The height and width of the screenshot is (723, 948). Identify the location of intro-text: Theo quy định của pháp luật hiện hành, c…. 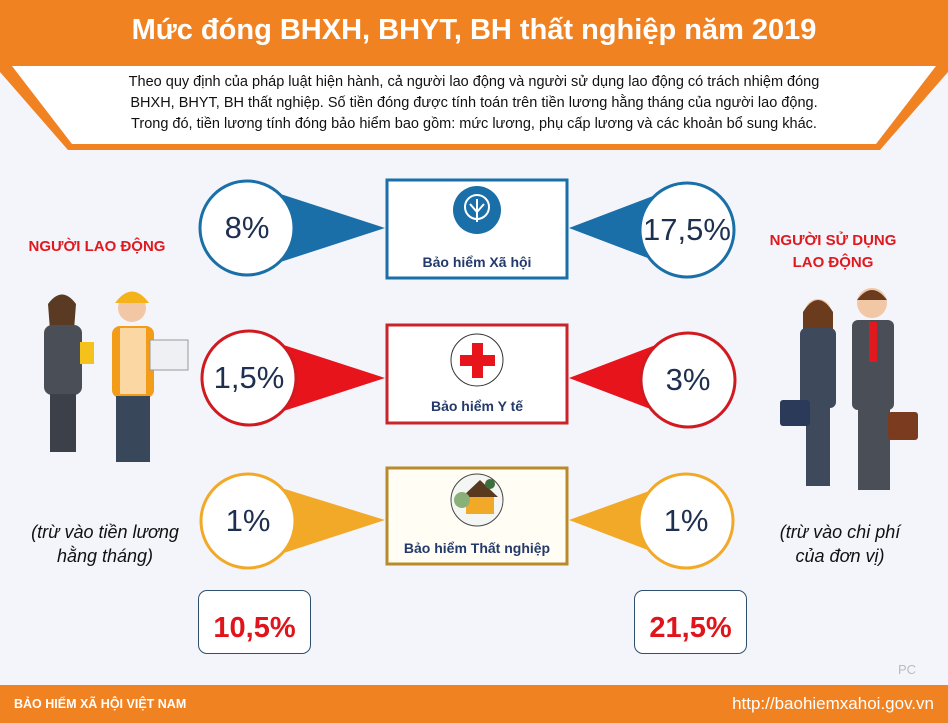
(474, 103).